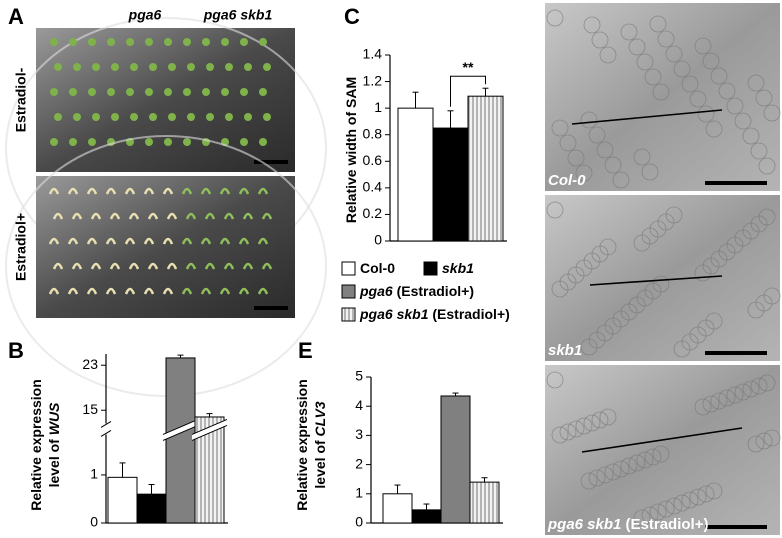  Describe the element at coordinates (664, 524) in the screenshot. I see `micrograph-label-part: (Estradiol+)` at that location.